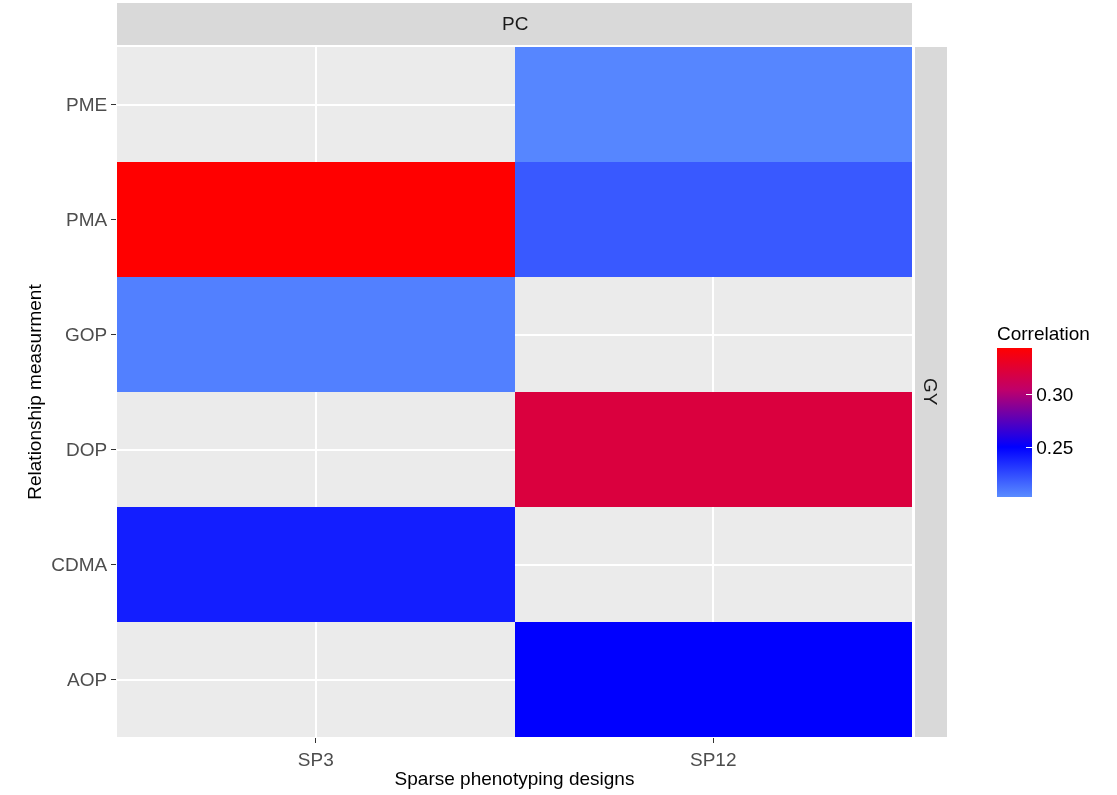 Image resolution: width=1117 pixels, height=795 pixels. I want to click on y-tick-label: PMA, so click(87, 220).